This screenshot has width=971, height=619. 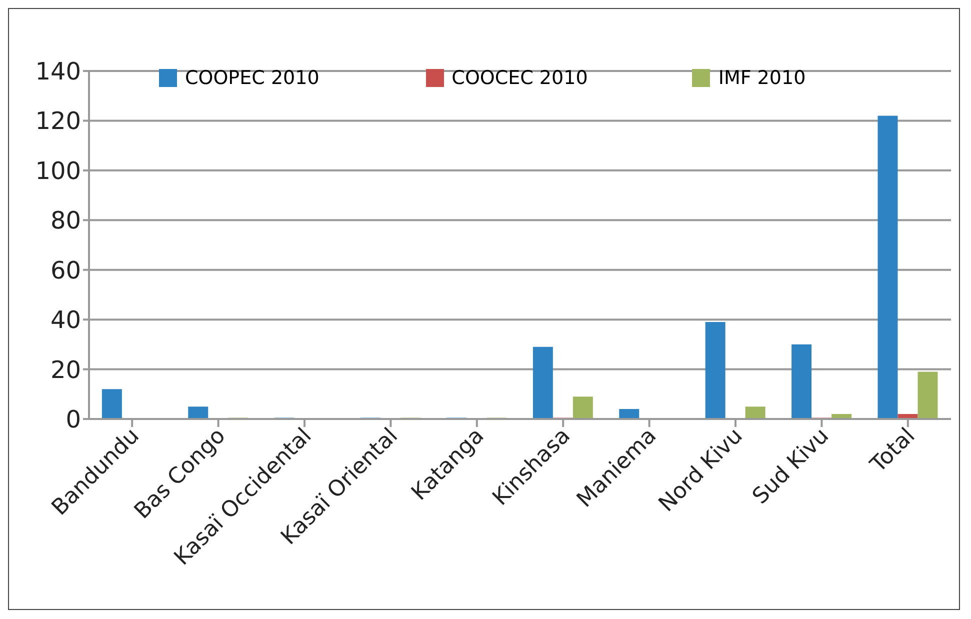 I want to click on legend-label: COOPEC 2010, so click(x=252, y=78).